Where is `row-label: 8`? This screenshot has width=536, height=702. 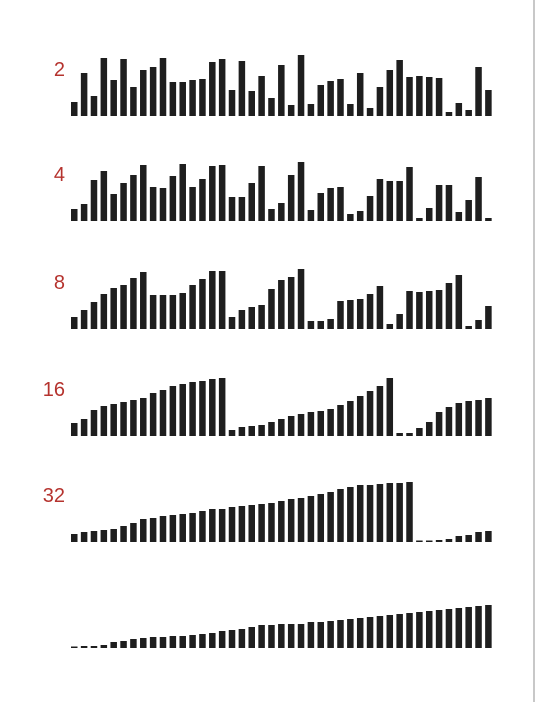 row-label: 8 is located at coordinates (59, 283).